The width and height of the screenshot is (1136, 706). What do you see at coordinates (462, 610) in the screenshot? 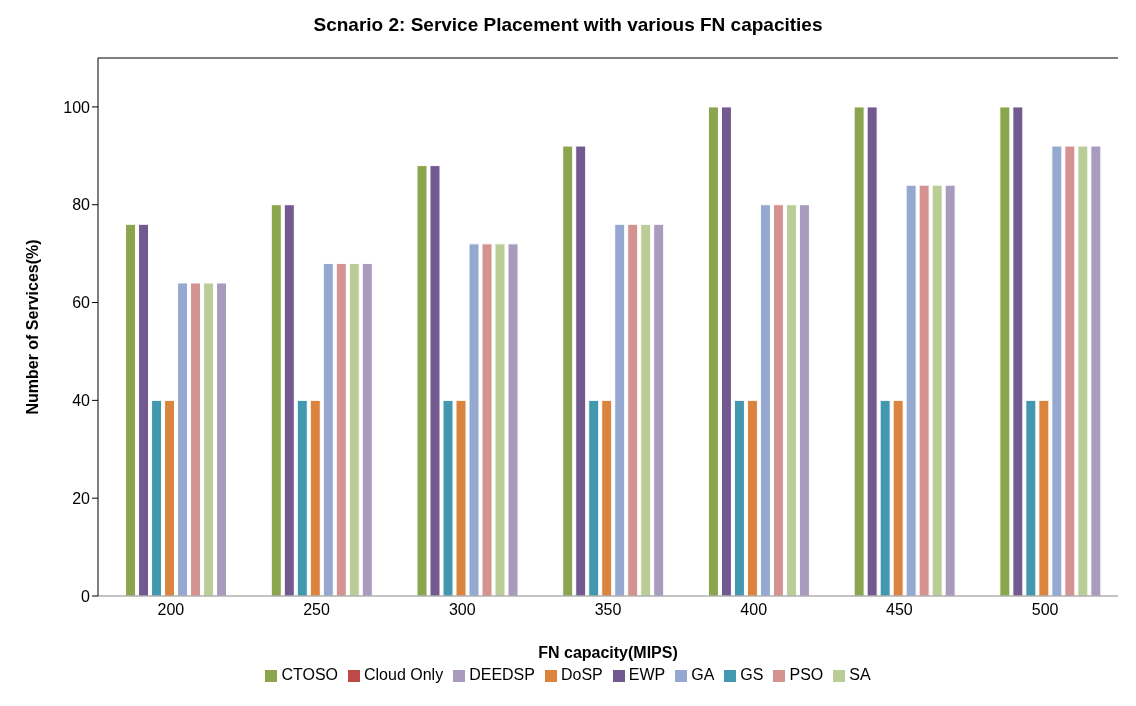
I see `x-tick-label: 300` at bounding box center [462, 610].